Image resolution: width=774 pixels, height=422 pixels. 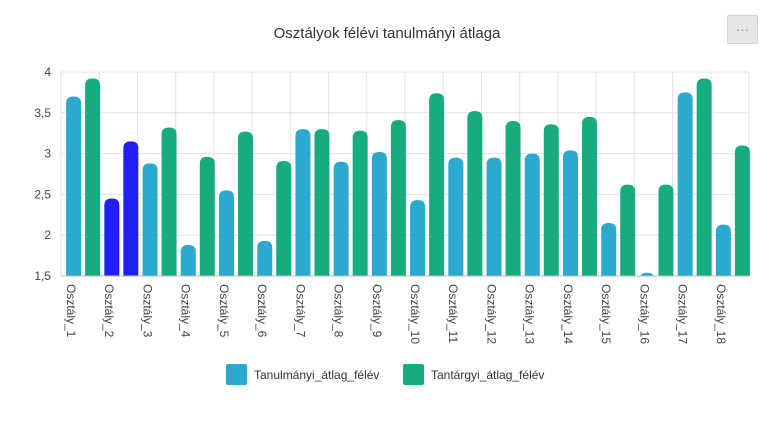 What do you see at coordinates (47, 154) in the screenshot?
I see `y-tick-label: 3` at bounding box center [47, 154].